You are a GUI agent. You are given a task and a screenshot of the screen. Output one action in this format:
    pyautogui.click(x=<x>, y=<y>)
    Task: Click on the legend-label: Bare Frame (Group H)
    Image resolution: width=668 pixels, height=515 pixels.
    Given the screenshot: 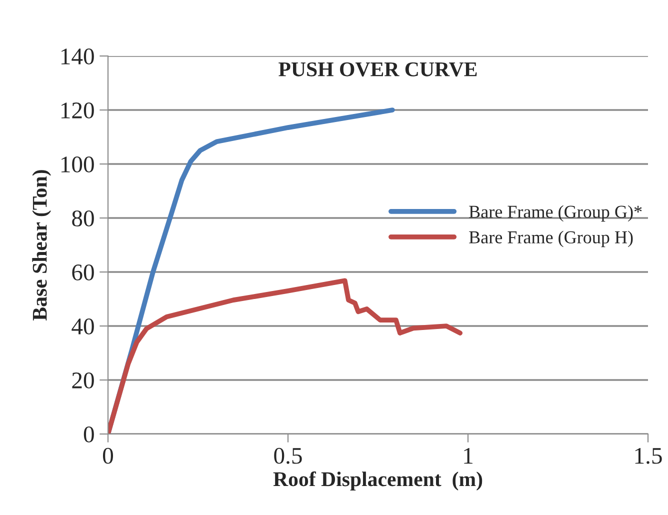 What is the action you would take?
    pyautogui.click(x=551, y=239)
    